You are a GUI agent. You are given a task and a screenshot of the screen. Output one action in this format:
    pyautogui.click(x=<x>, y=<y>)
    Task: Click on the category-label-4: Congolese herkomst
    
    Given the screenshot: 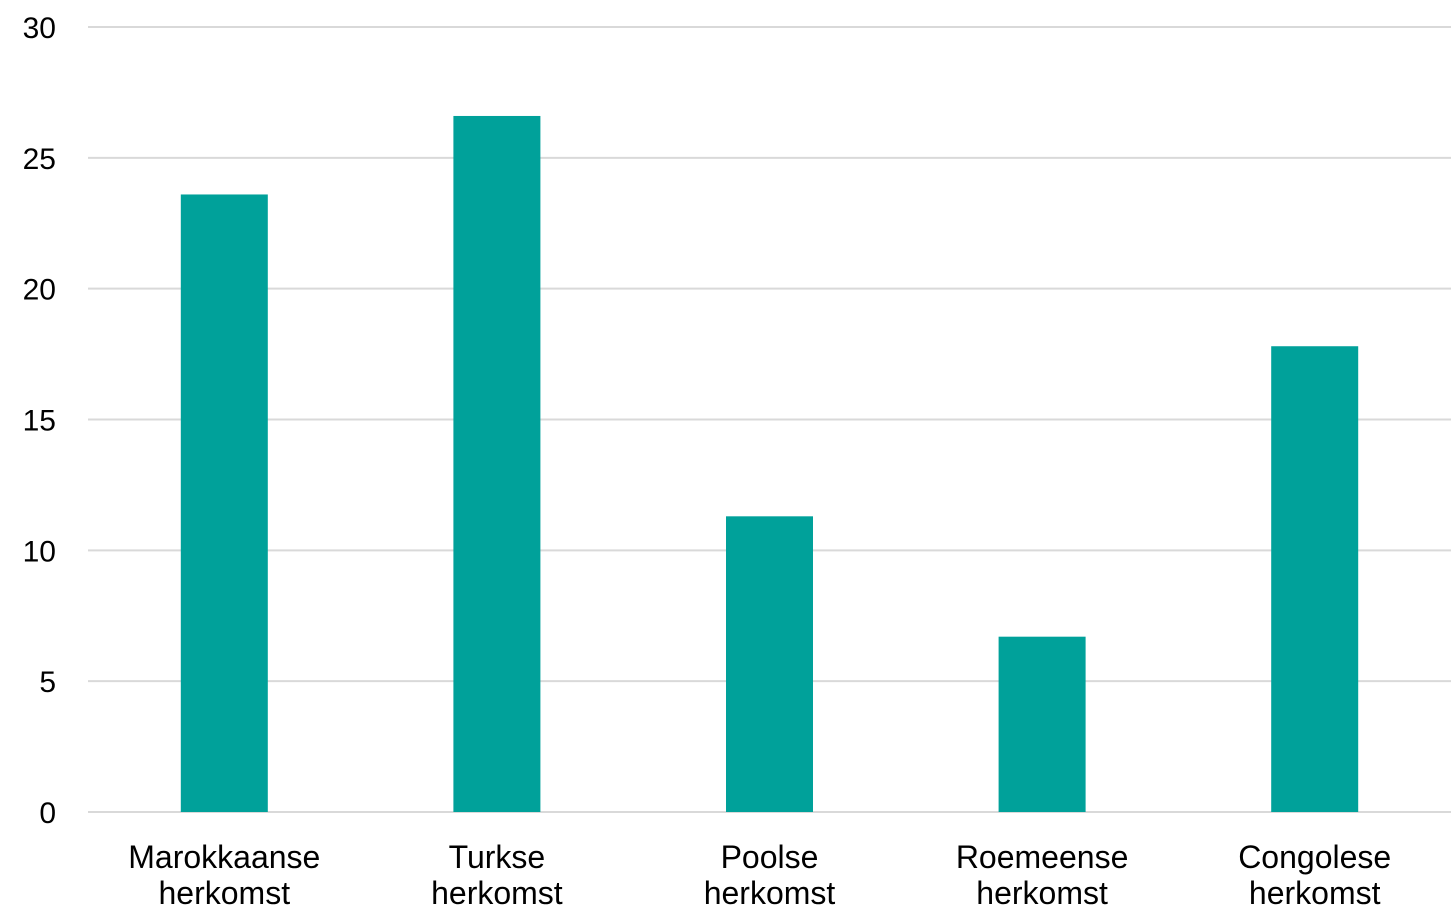 What is the action you would take?
    pyautogui.click(x=1314, y=875)
    